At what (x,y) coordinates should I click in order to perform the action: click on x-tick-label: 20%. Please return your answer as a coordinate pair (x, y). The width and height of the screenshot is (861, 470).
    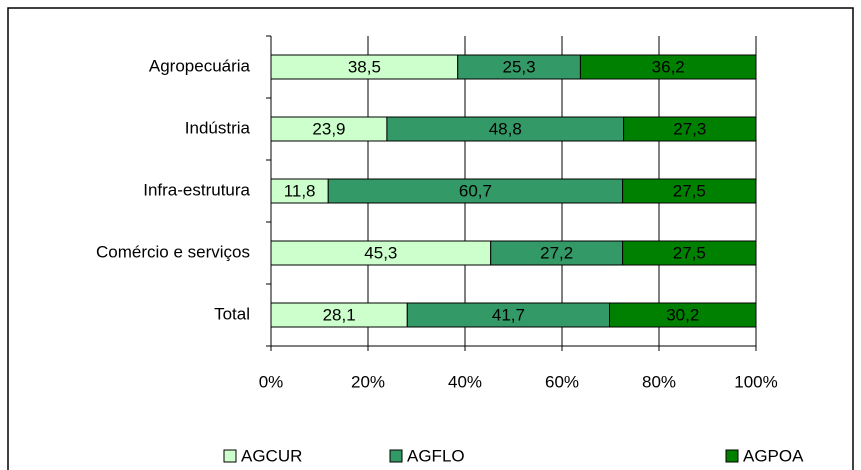
    Looking at the image, I should click on (368, 381).